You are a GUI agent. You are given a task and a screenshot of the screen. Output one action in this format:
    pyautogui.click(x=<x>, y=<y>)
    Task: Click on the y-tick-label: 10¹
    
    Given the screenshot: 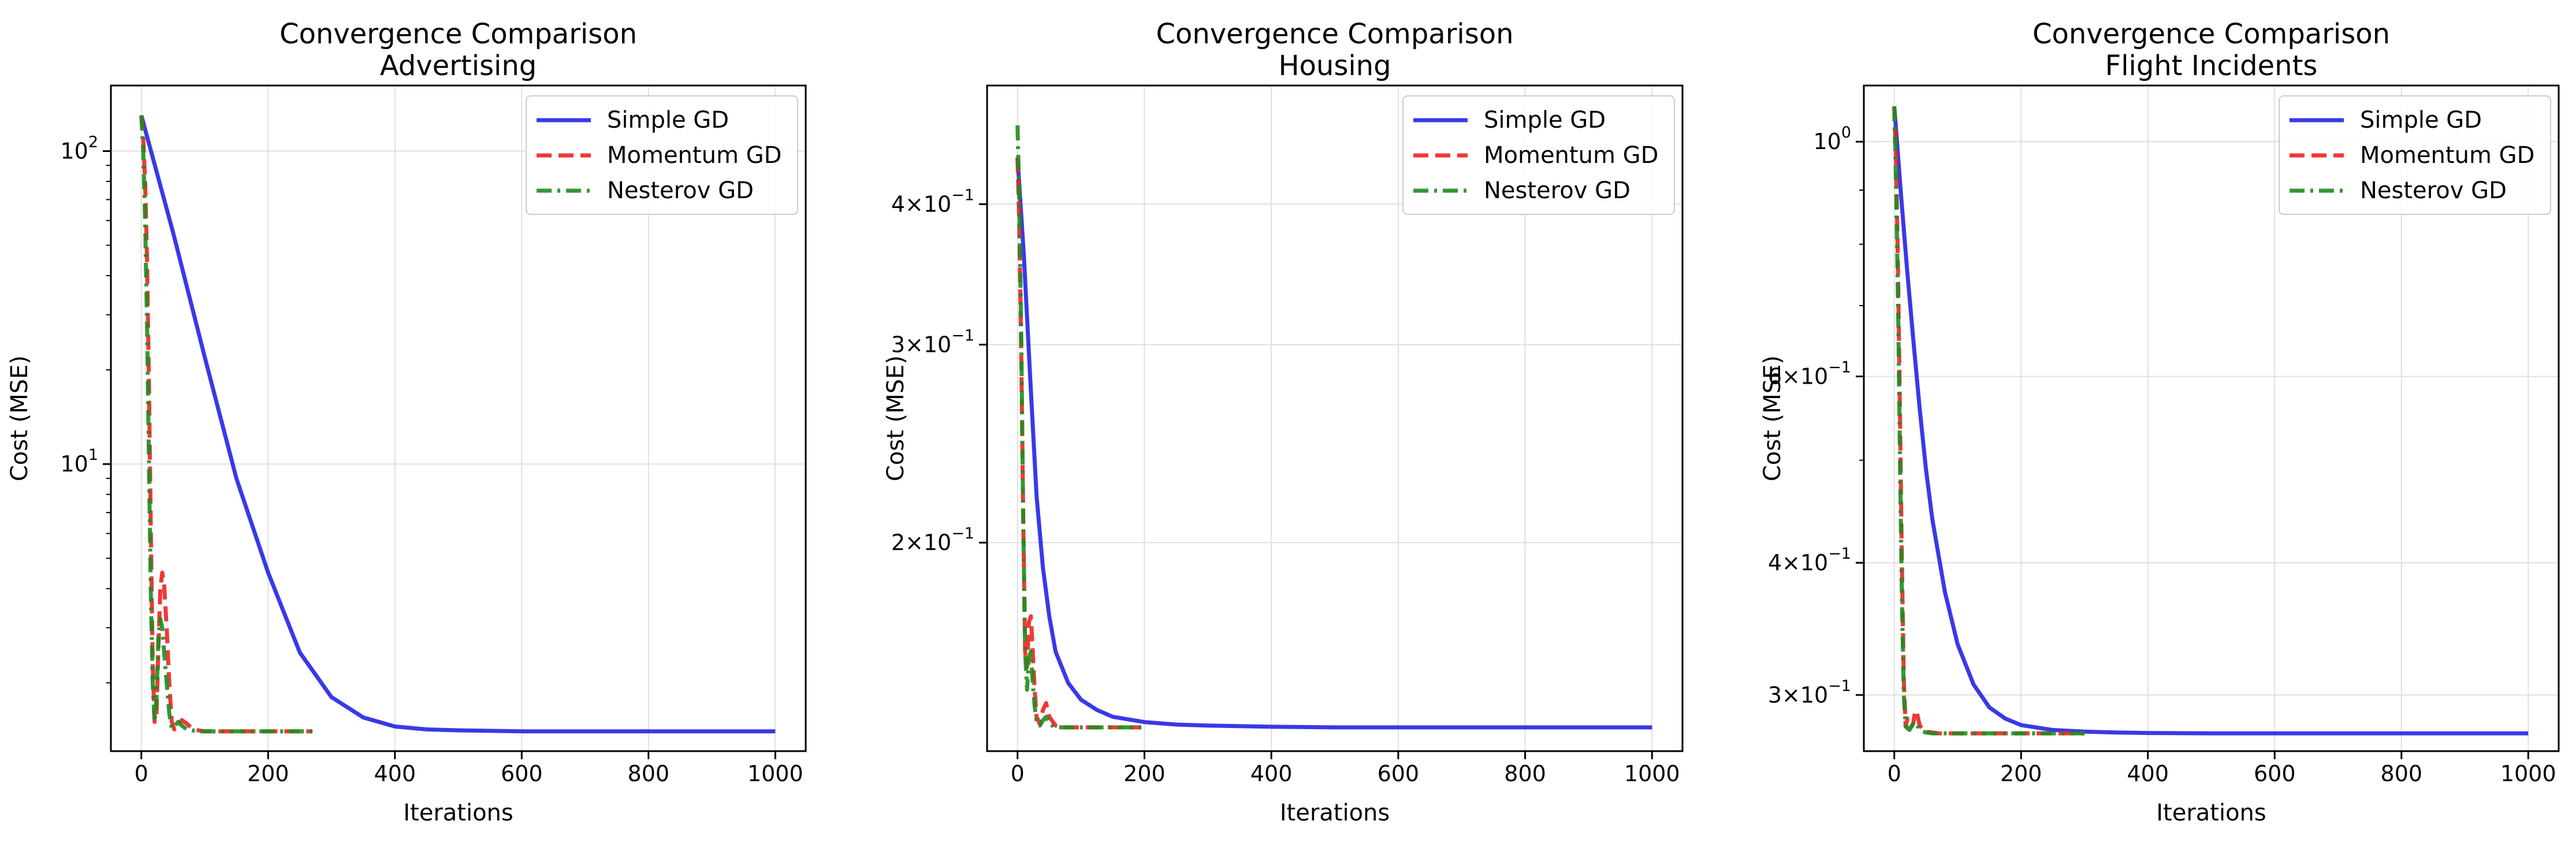 What is the action you would take?
    pyautogui.click(x=79, y=461)
    